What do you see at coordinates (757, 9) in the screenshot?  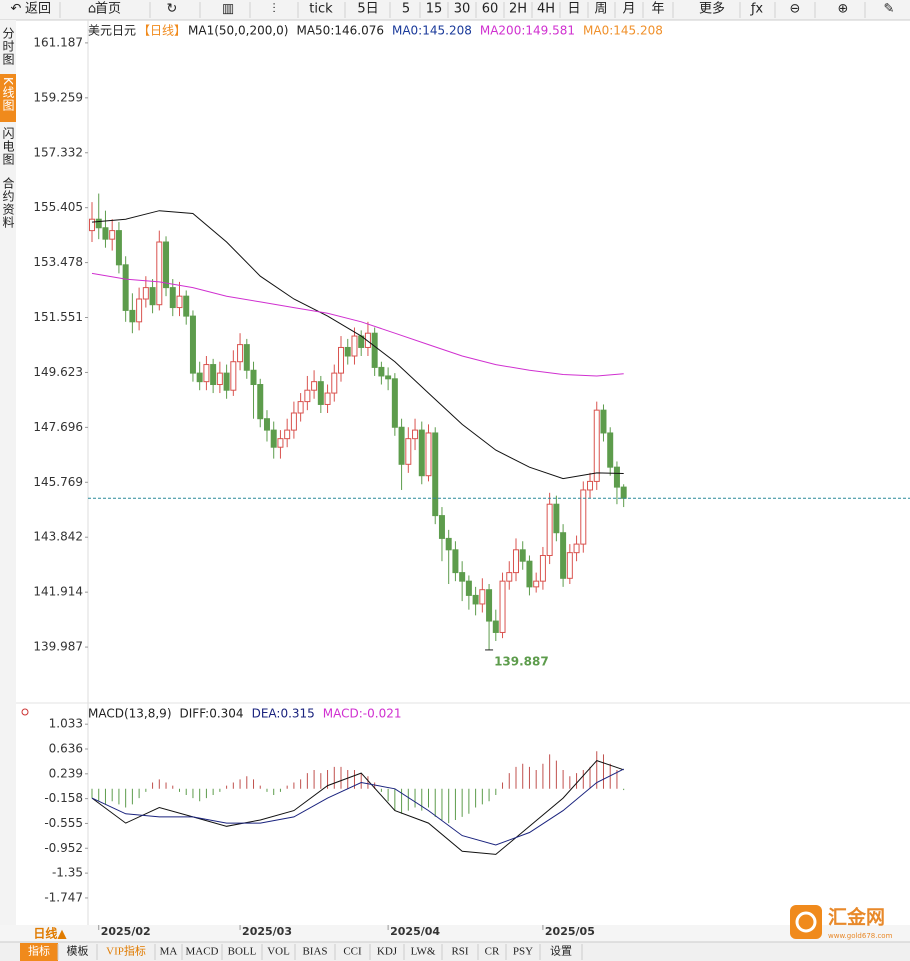 I see `toolbar-icon: ƒx` at bounding box center [757, 9].